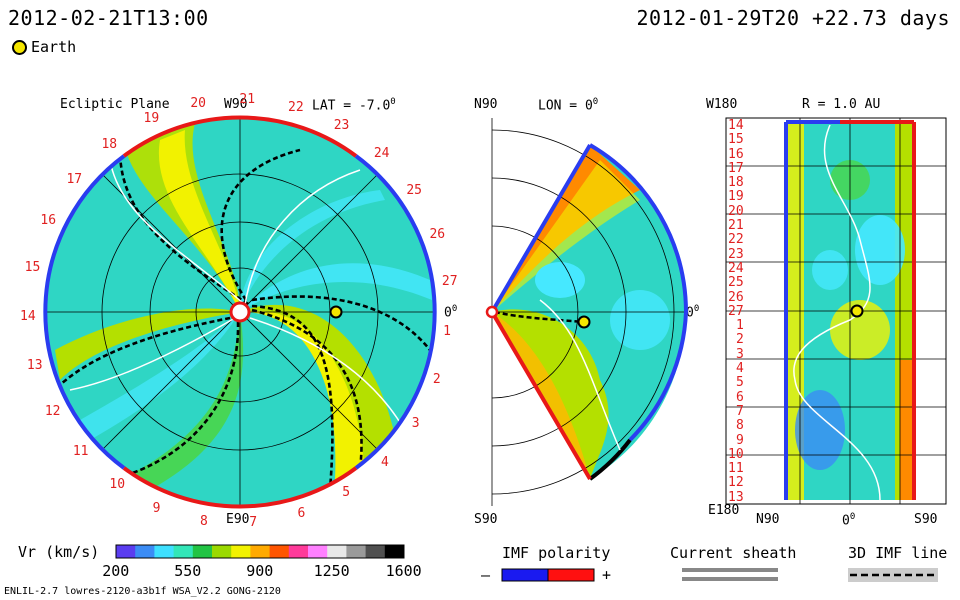 The image size is (960, 600). I want to click on ecliptic-tick-6: 6, so click(301, 513).